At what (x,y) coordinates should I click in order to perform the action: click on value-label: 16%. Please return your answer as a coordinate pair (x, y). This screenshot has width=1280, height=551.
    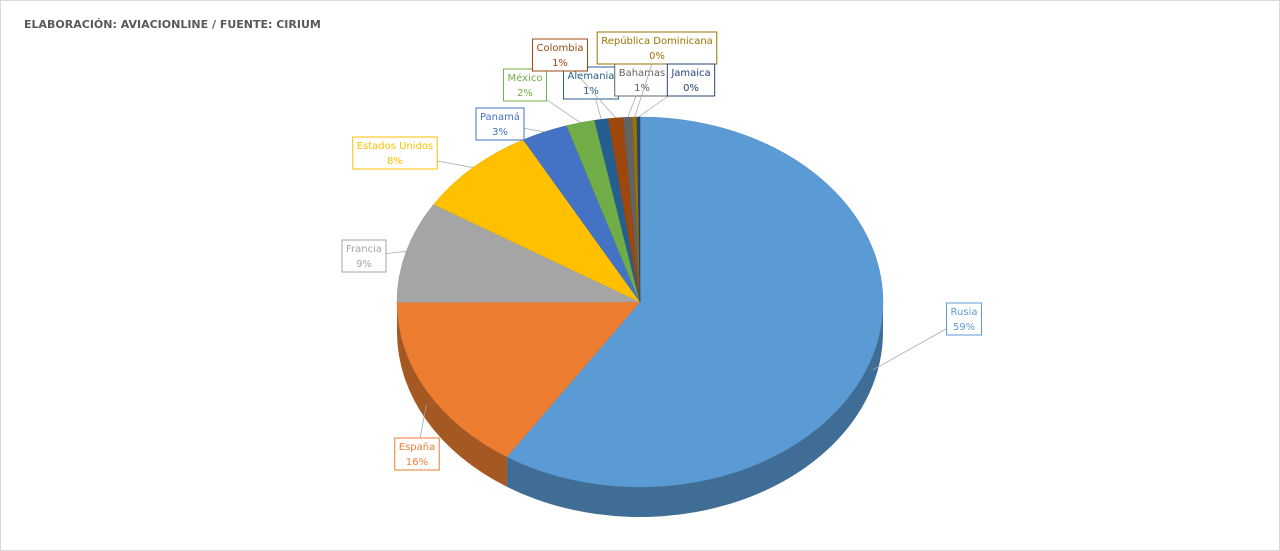
    Looking at the image, I should click on (417, 462).